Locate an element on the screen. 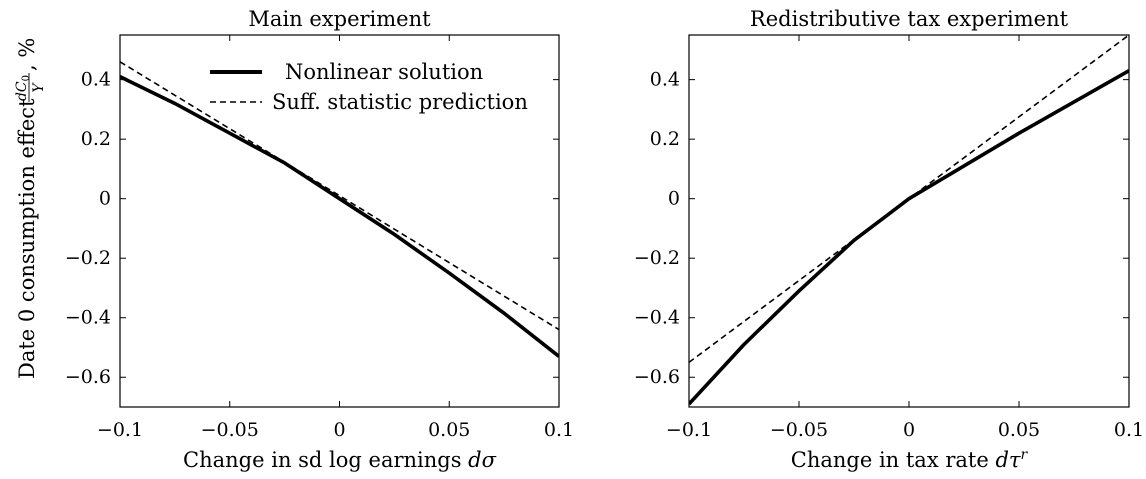 This screenshot has height=479, width=1146. chart-title: Main experiment is located at coordinates (339, 19).